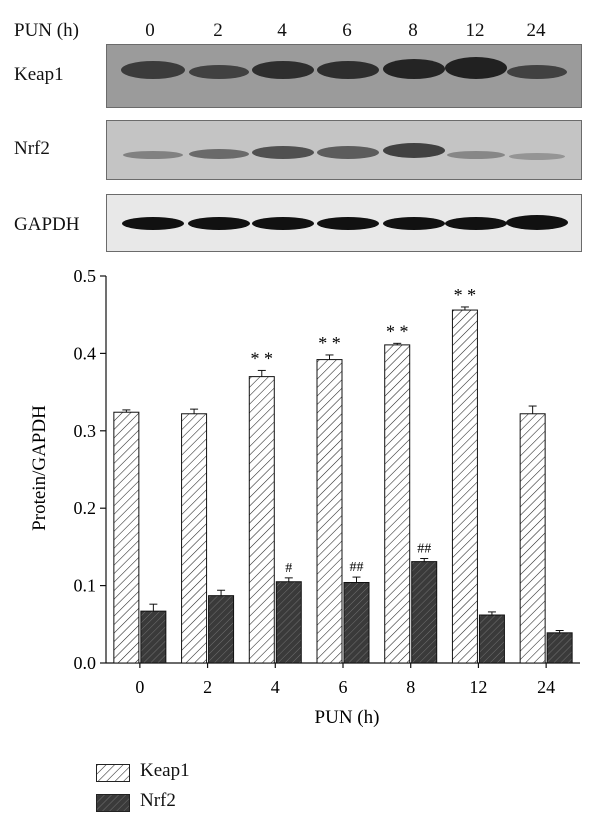 The image size is (600, 835). What do you see at coordinates (85, 663) in the screenshot?
I see `y-tick-label: 0.0` at bounding box center [85, 663].